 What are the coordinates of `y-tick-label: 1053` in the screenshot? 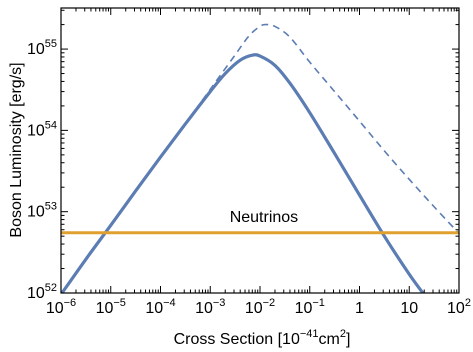 It's located at (42, 211).